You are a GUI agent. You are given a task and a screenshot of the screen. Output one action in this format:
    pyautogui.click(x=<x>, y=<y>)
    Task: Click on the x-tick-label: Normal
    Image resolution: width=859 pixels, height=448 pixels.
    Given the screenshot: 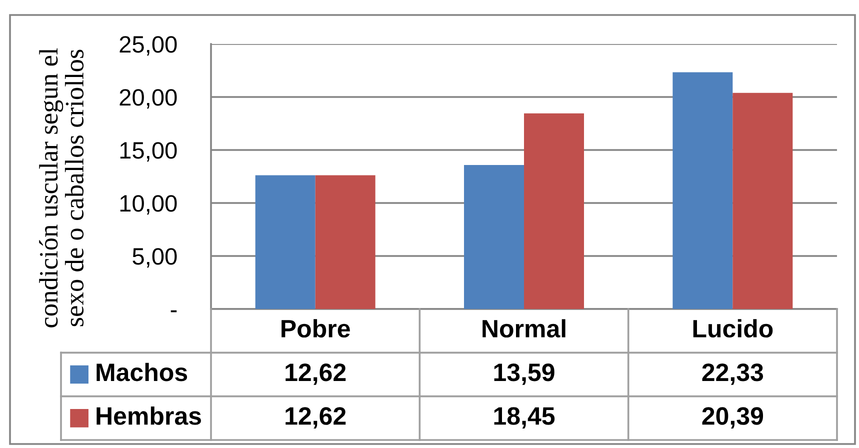 What is the action you would take?
    pyautogui.click(x=524, y=328)
    